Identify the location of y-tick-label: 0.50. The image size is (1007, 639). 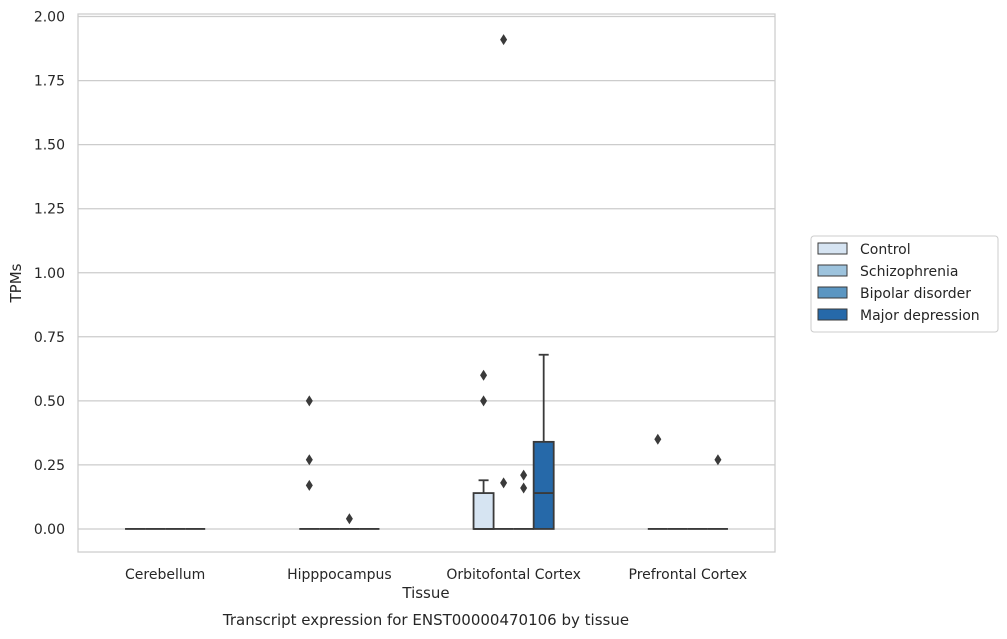
(49, 402).